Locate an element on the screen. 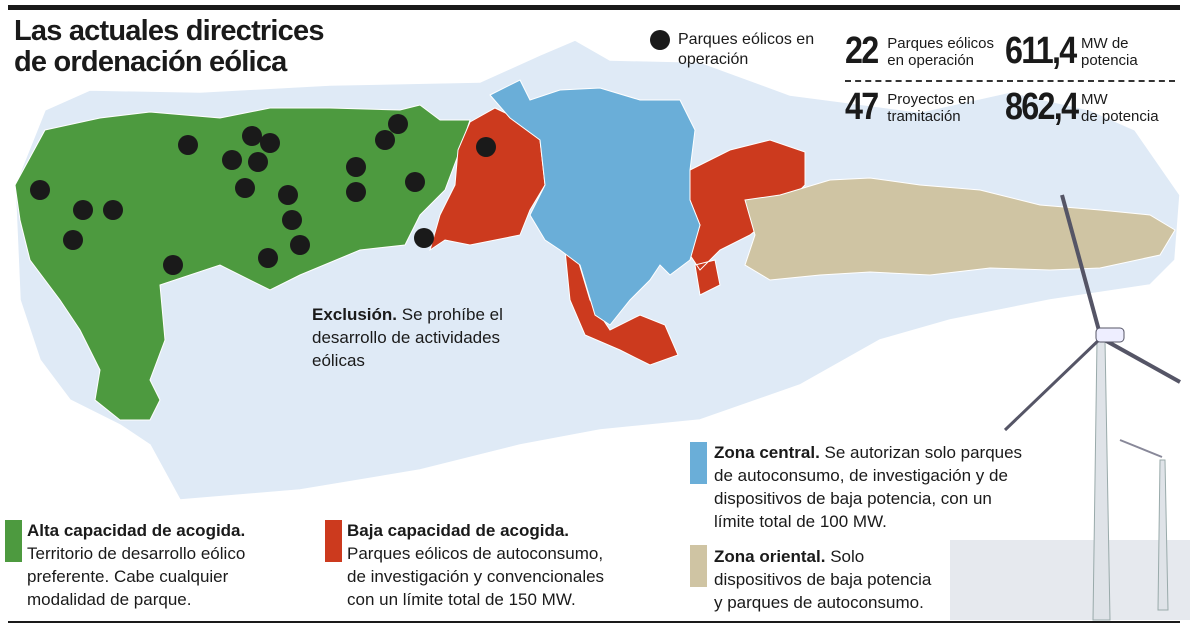 The height and width of the screenshot is (625, 1200). legend-text: de autoconsumo, de investigación y de is located at coordinates (861, 475).